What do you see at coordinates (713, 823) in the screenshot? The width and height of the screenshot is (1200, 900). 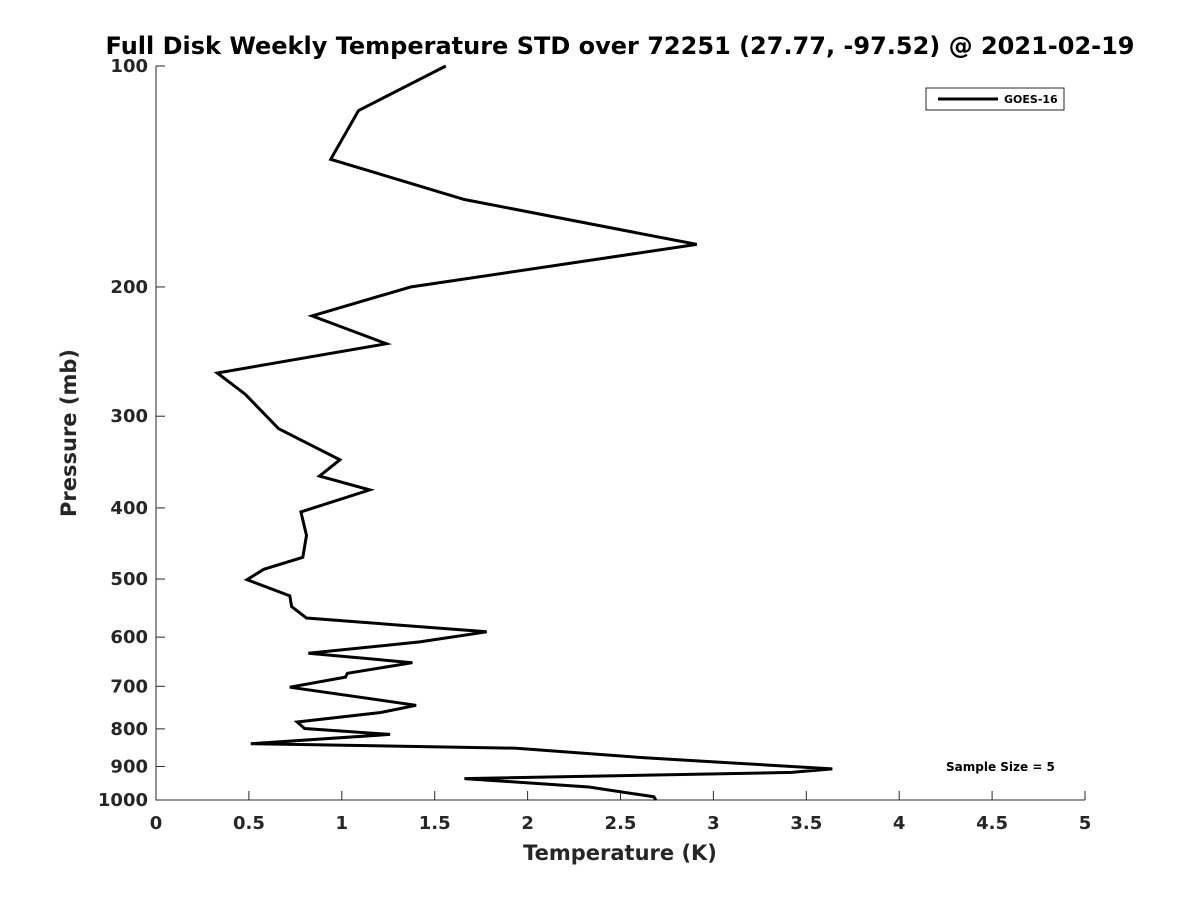 I see `x-tick-label: 3` at bounding box center [713, 823].